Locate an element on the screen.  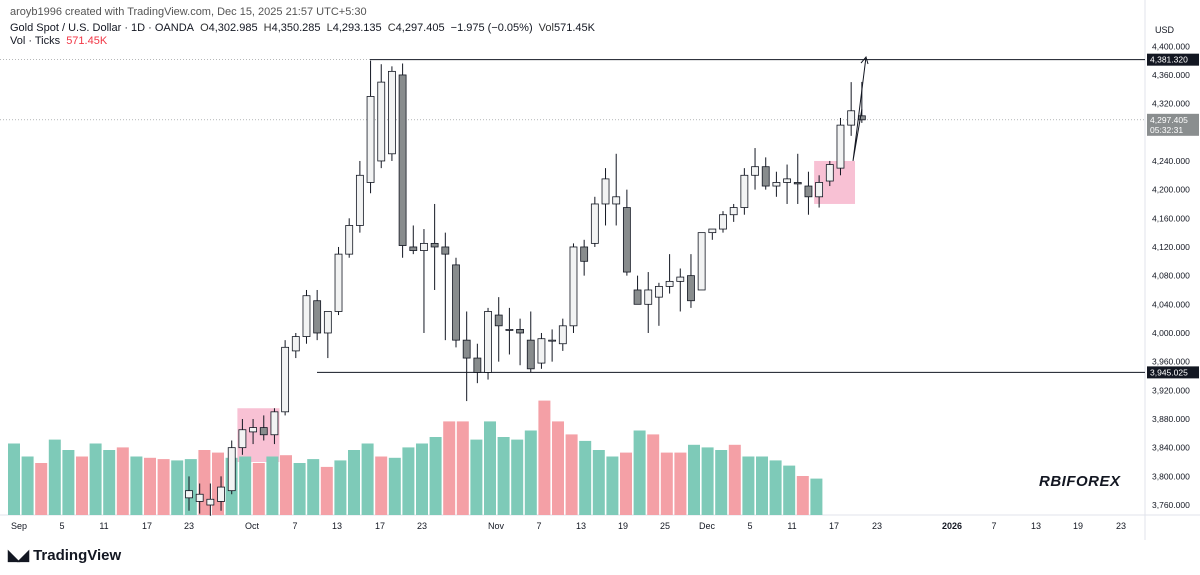
time-tick-label: 17 is located at coordinates (147, 526).